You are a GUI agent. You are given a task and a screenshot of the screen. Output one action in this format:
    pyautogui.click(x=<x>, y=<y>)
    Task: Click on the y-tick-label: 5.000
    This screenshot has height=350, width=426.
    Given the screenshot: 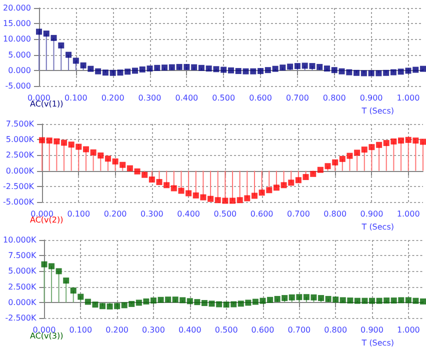 What is the action you would take?
    pyautogui.click(x=19, y=55)
    